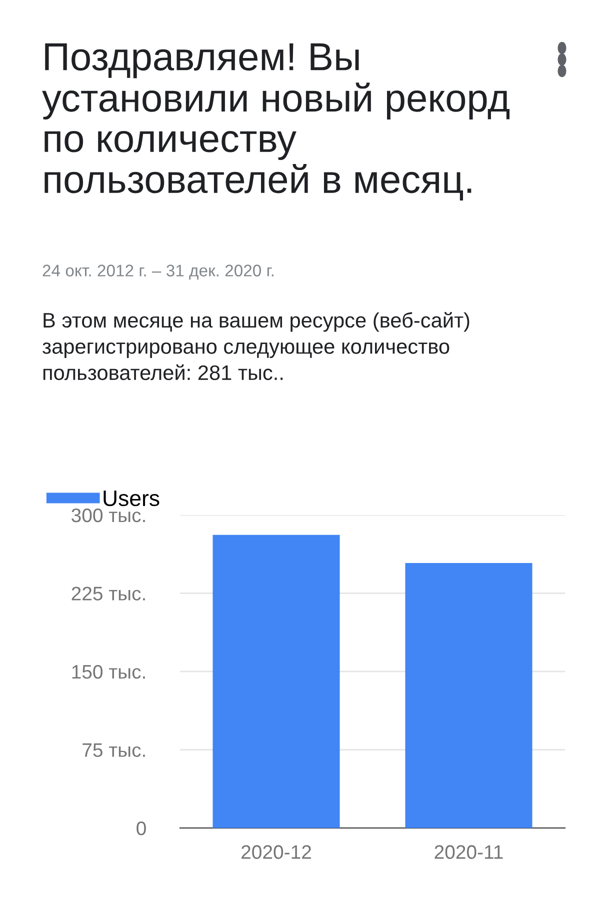 This screenshot has height=911, width=610. Describe the element at coordinates (113, 750) in the screenshot. I see `y-tick-label: 75 тыс.` at that location.